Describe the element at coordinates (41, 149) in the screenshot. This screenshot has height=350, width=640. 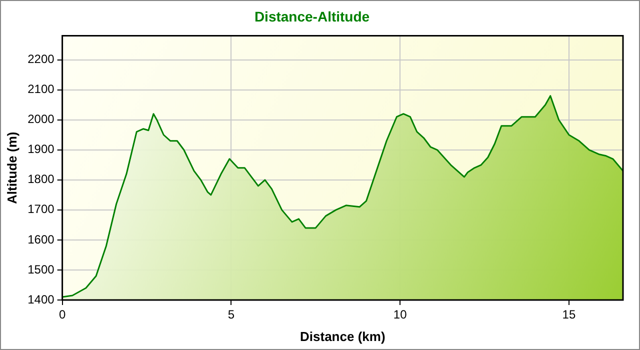
I see `y-tick-label: 1900` at that location.